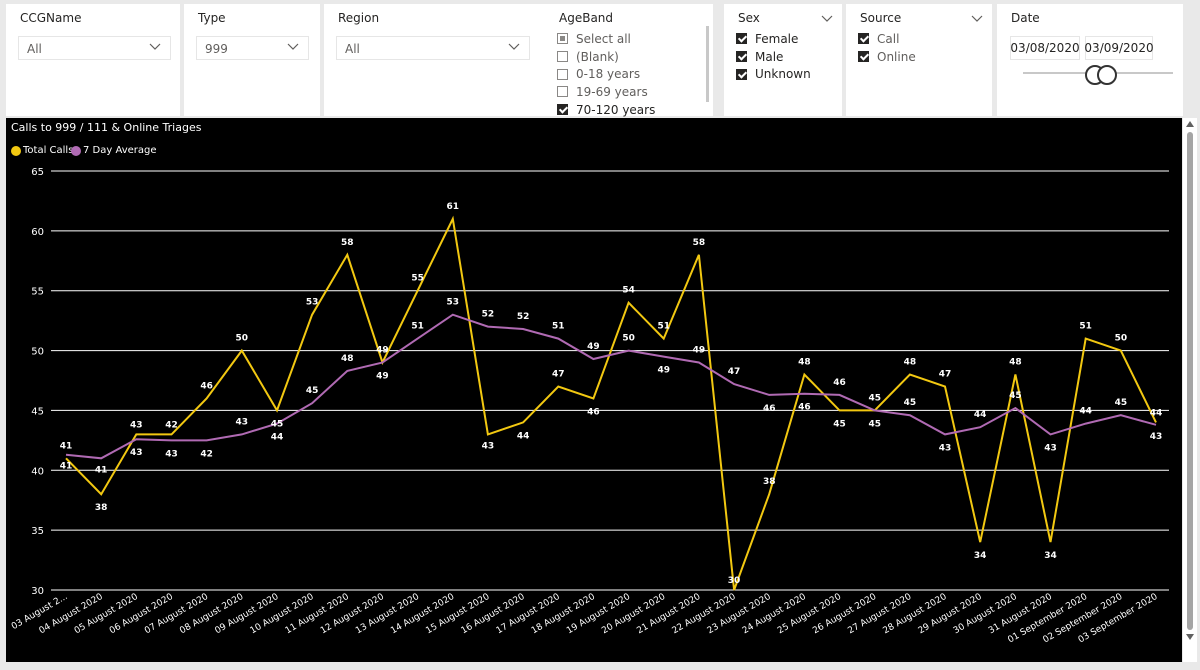 The width and height of the screenshot is (1200, 670). Describe the element at coordinates (1050, 556) in the screenshot. I see `data-label: 34` at that location.